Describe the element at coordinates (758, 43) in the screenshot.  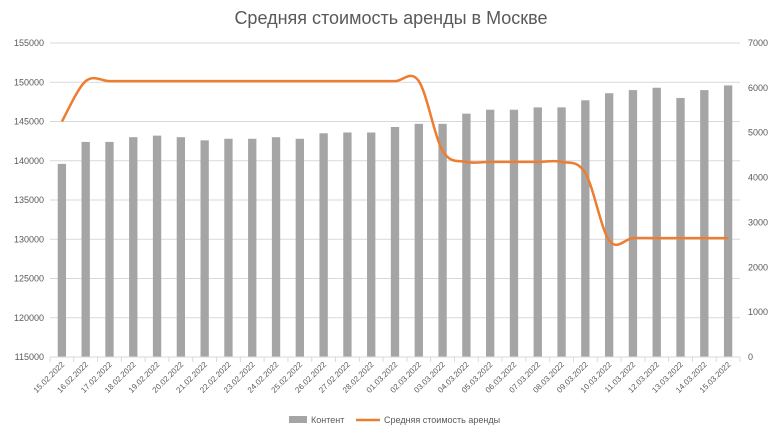
I see `y-right-tick-label: 7000` at that location.